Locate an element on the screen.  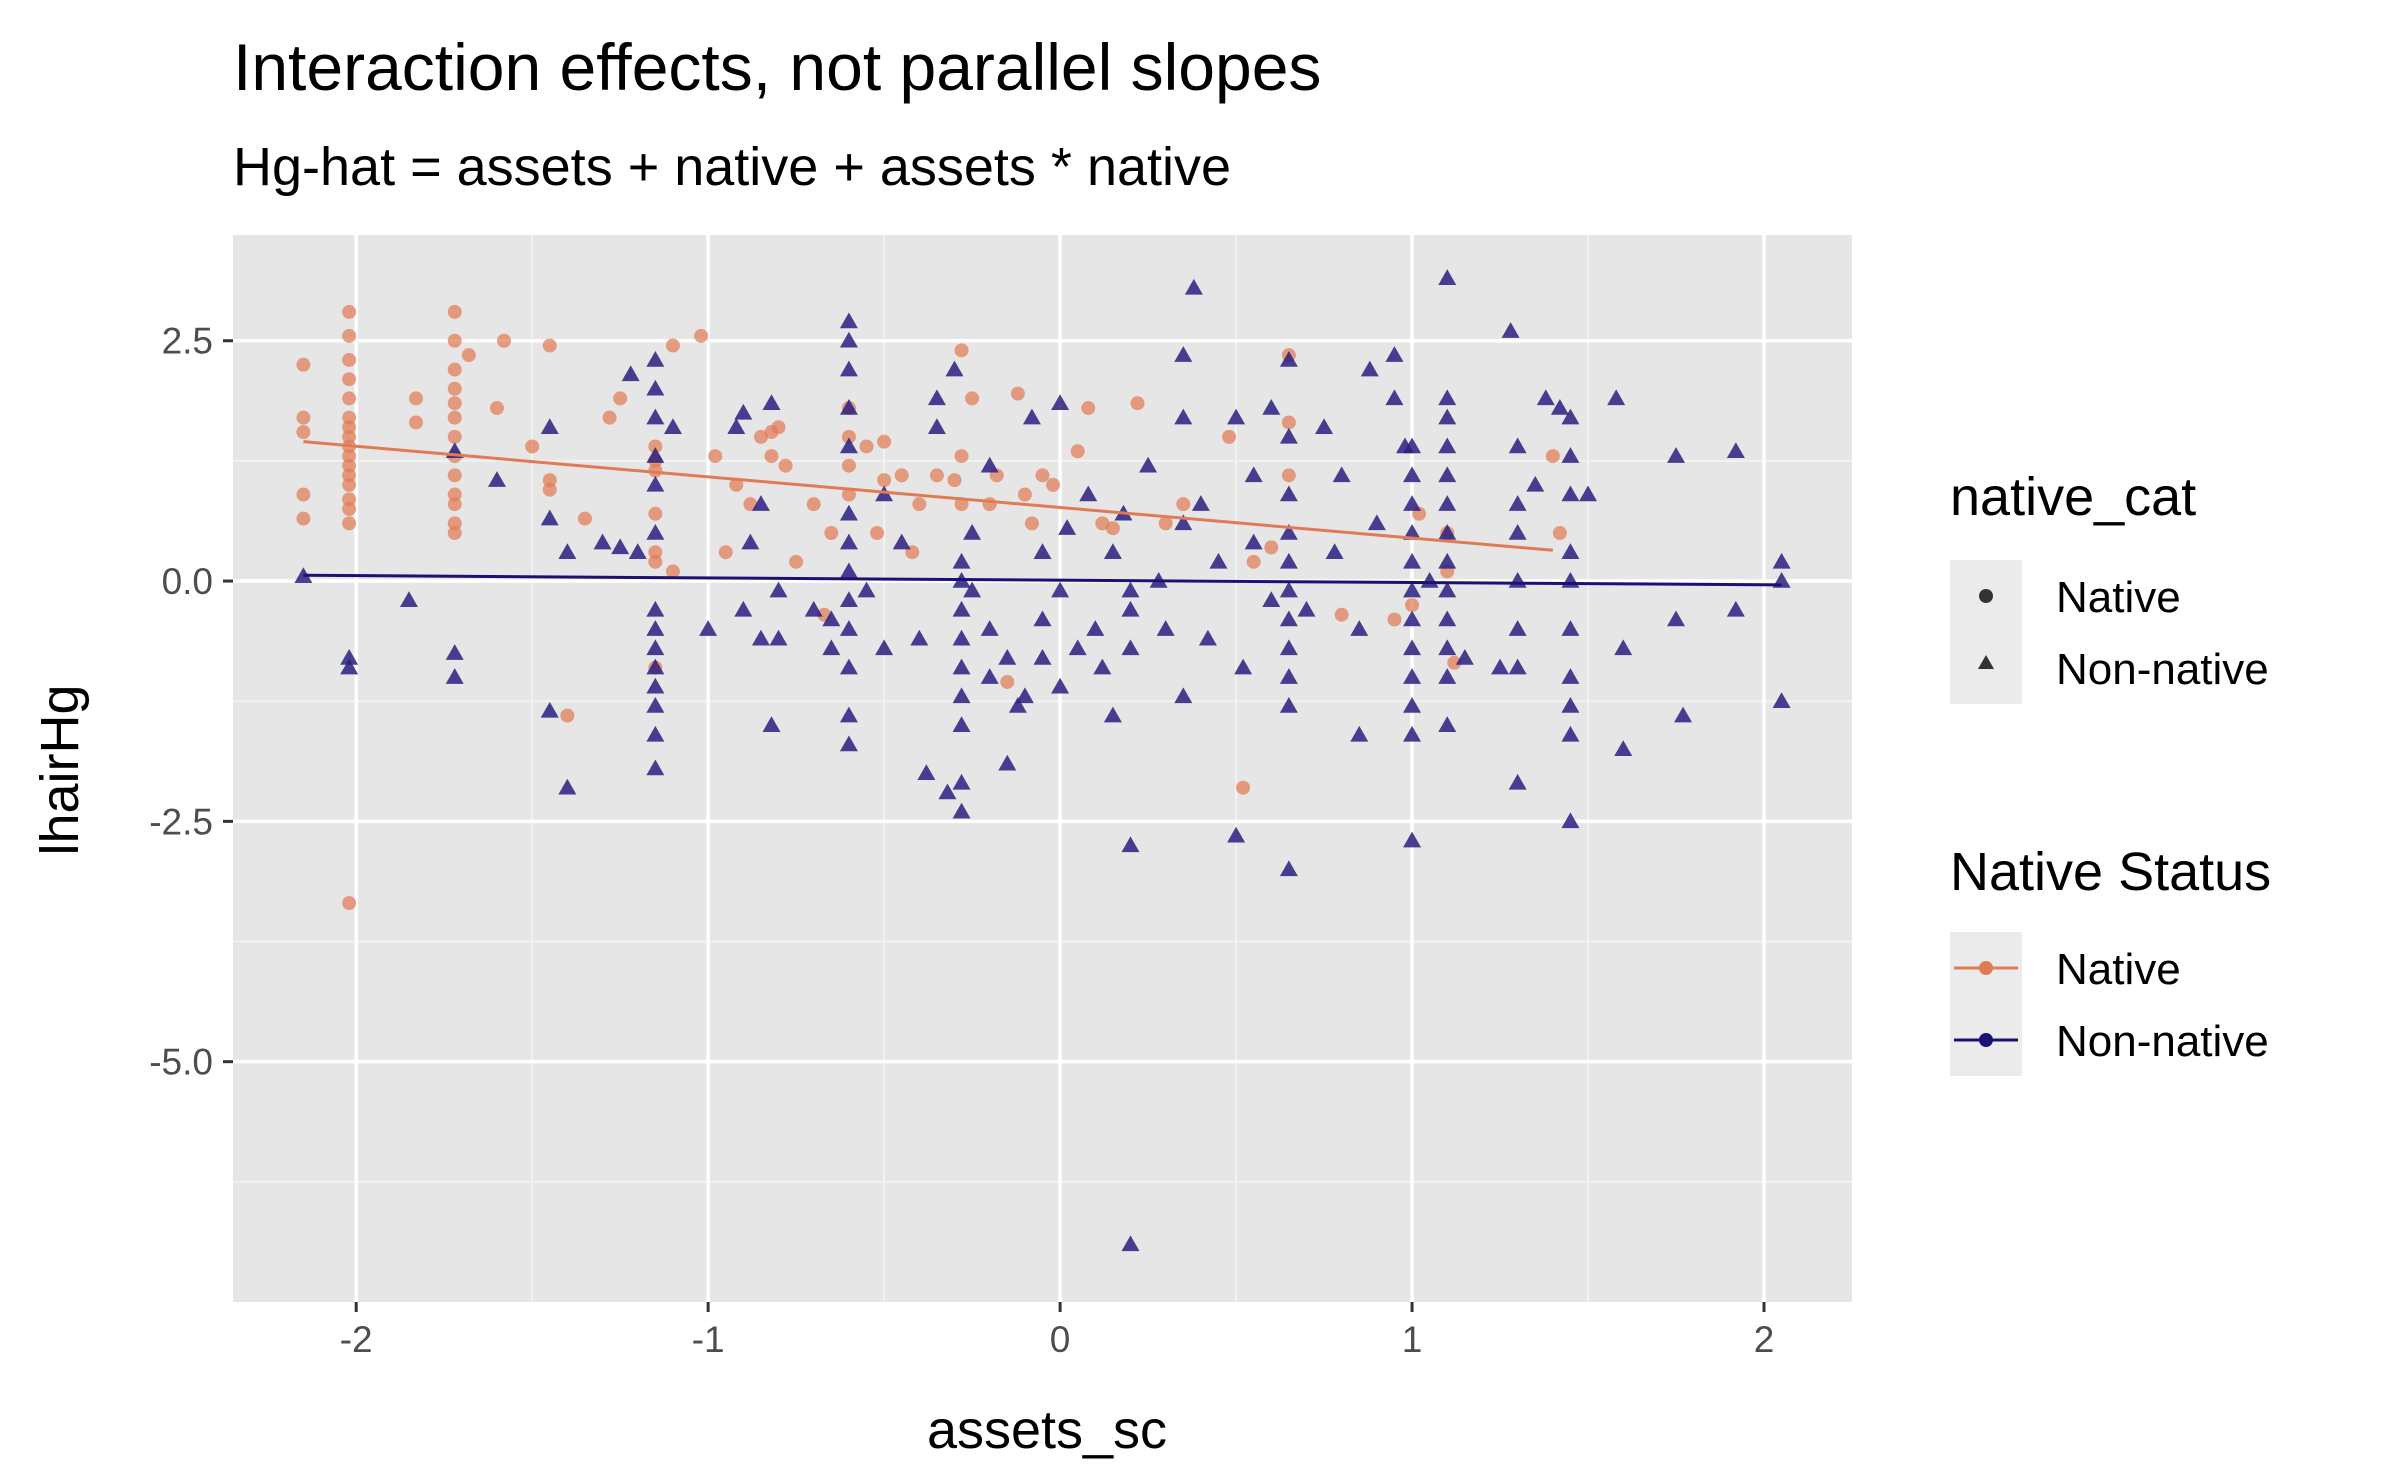
legend-color: Native Status Native Non-native is located at coordinates (2110, 959).